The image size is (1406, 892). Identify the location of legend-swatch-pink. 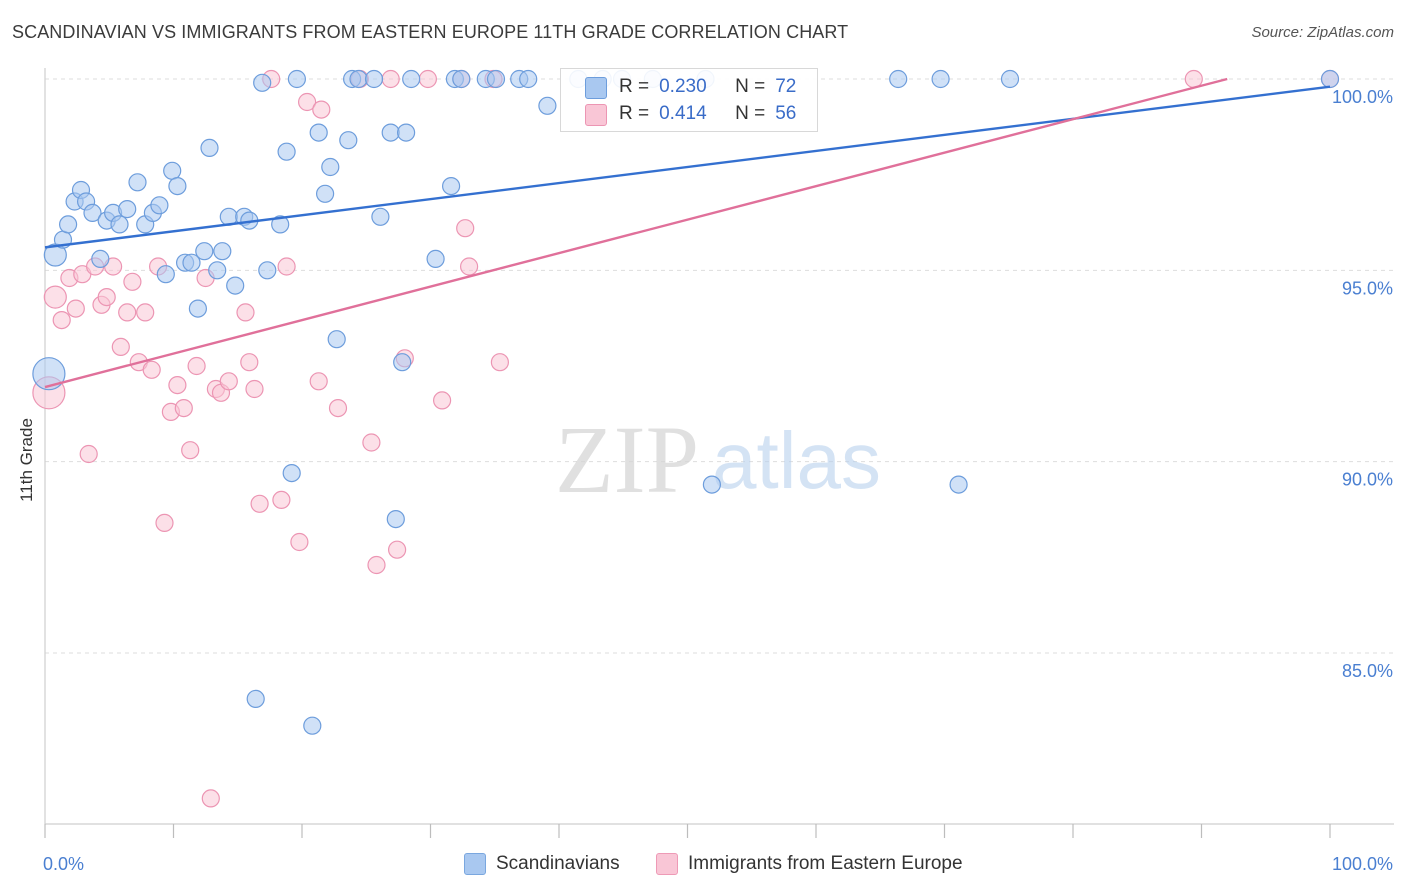
(596, 115).